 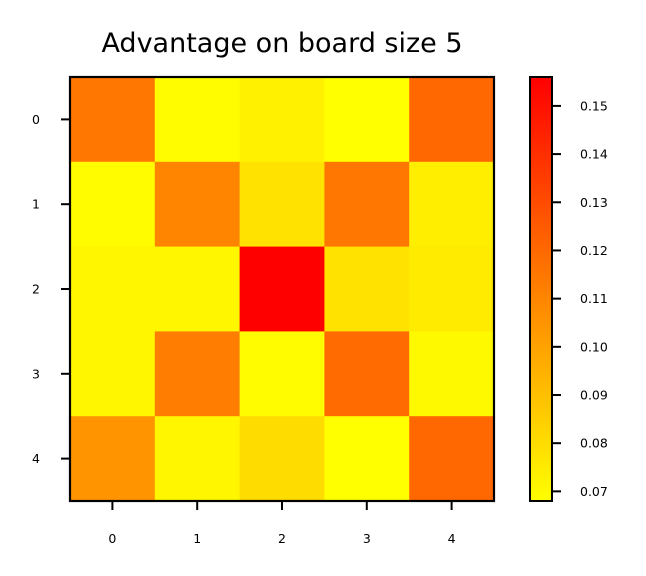 What do you see at coordinates (594, 346) in the screenshot?
I see `colorbar-tick-label: 0.10` at bounding box center [594, 346].